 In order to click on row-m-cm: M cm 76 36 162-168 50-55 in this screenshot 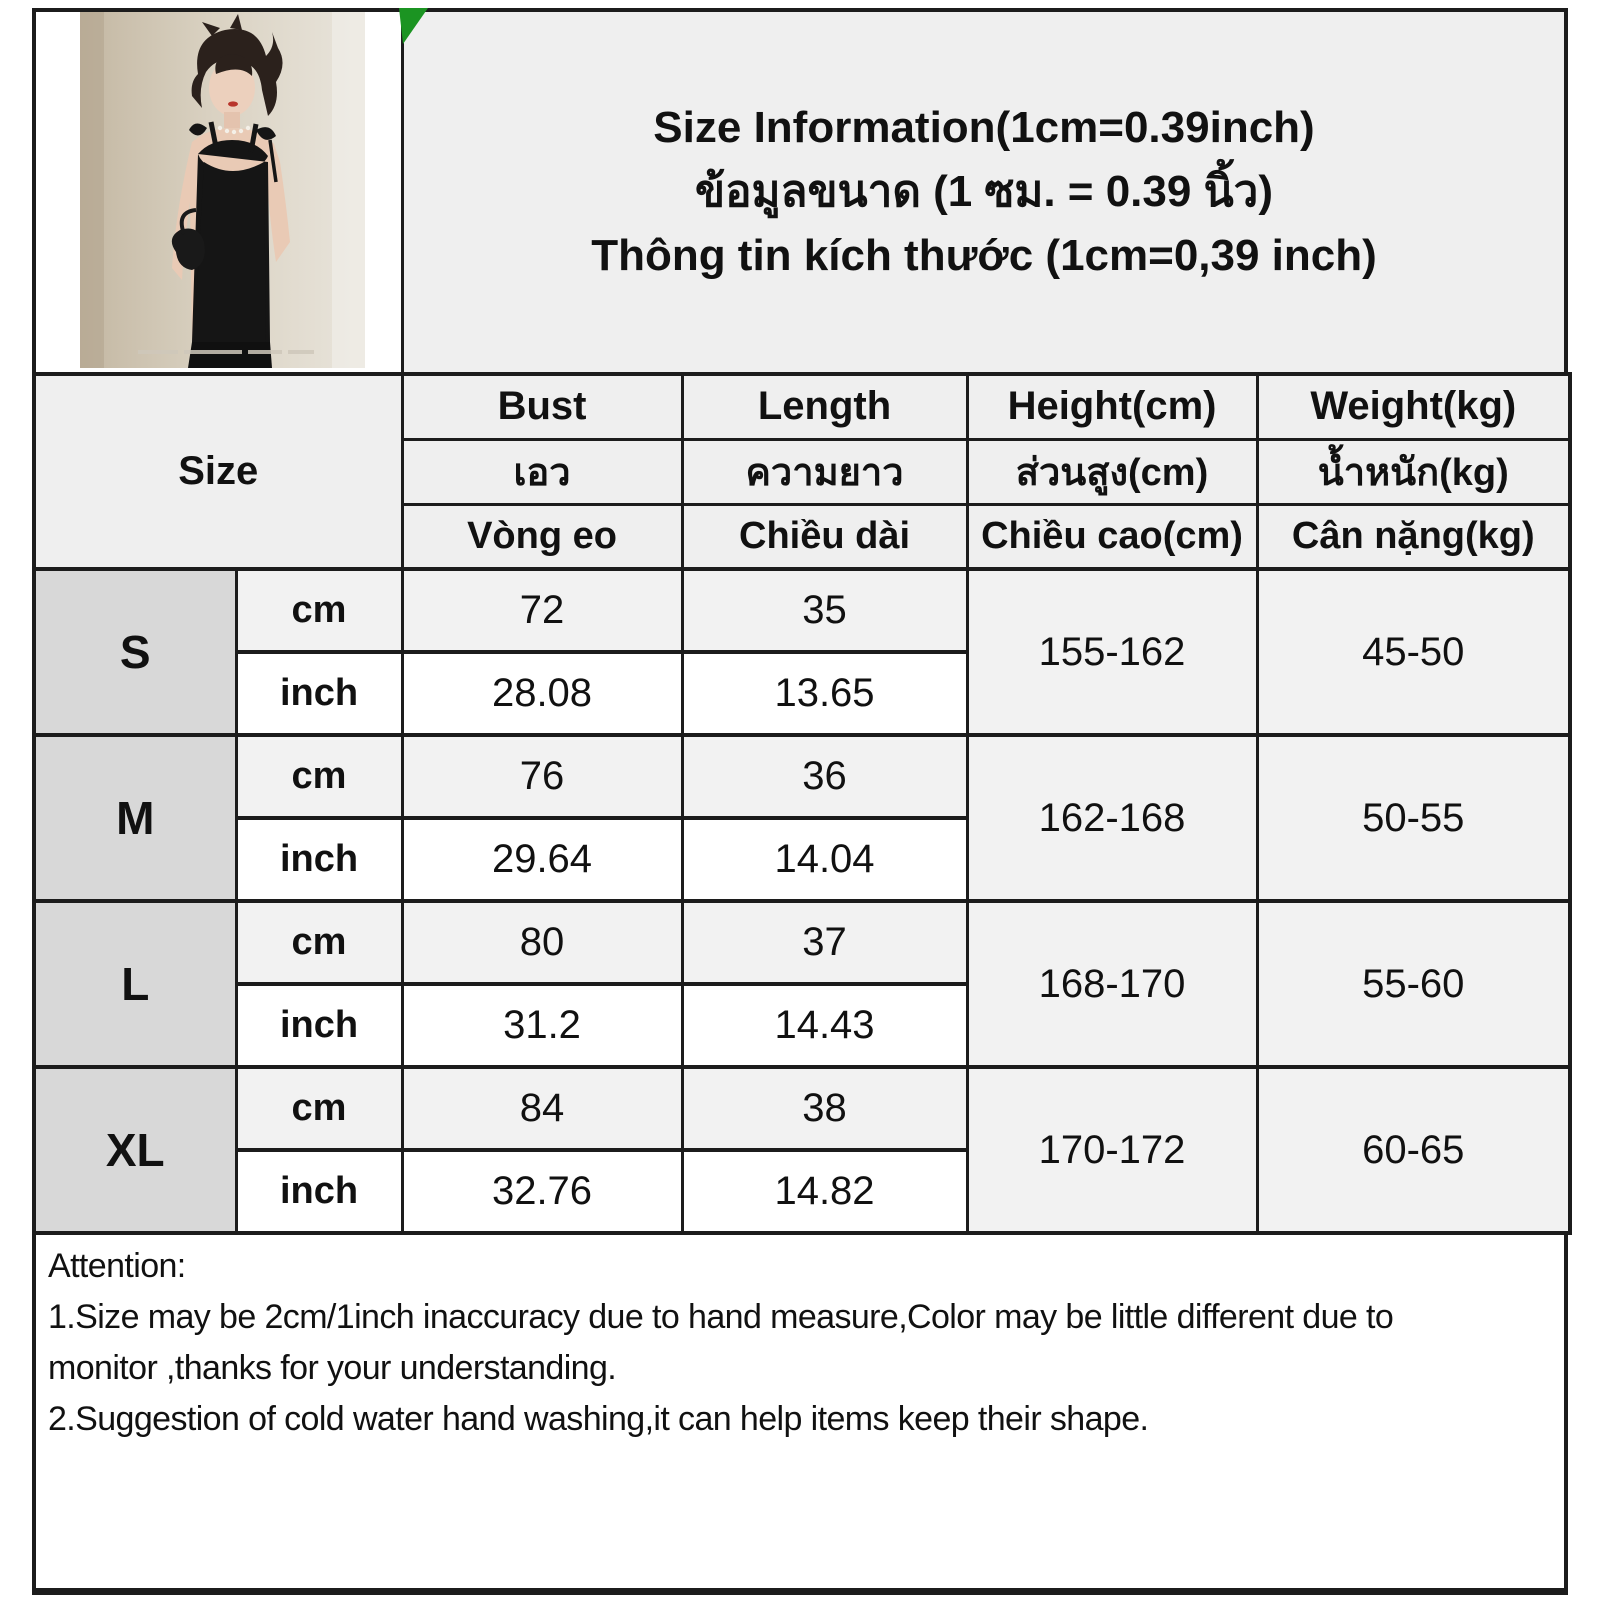, I will do `click(802, 818)`.